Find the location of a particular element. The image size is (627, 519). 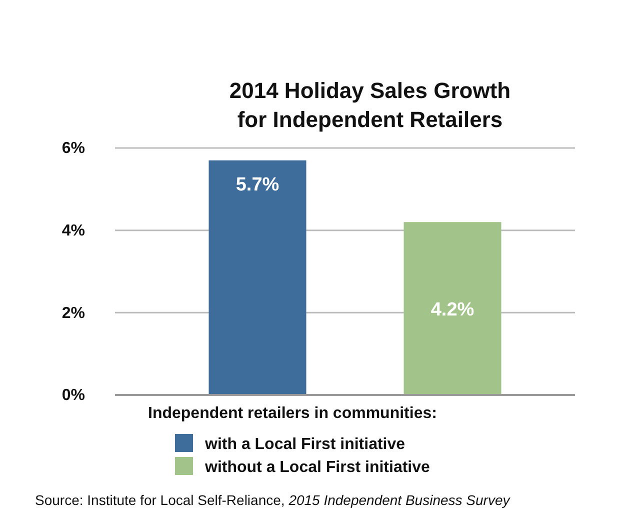

y-tick-label: 2% is located at coordinates (73, 313).